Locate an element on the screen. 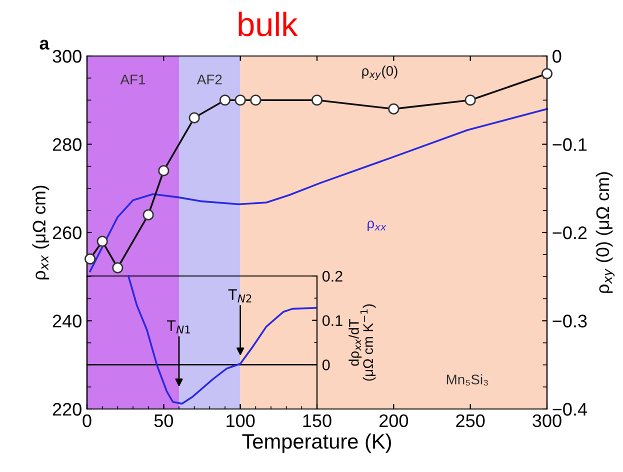 The height and width of the screenshot is (472, 623). y-axis-title: ρ$_{xx}$ (μΩ cm) is located at coordinates (41, 233).